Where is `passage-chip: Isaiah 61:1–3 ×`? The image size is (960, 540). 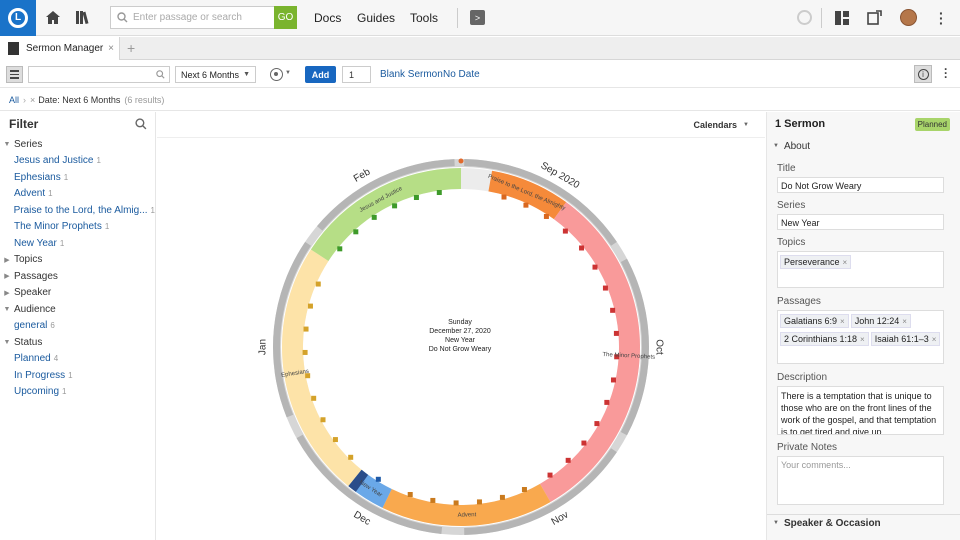
passage-chip: Isaiah 61:1–3 × is located at coordinates (905, 339).